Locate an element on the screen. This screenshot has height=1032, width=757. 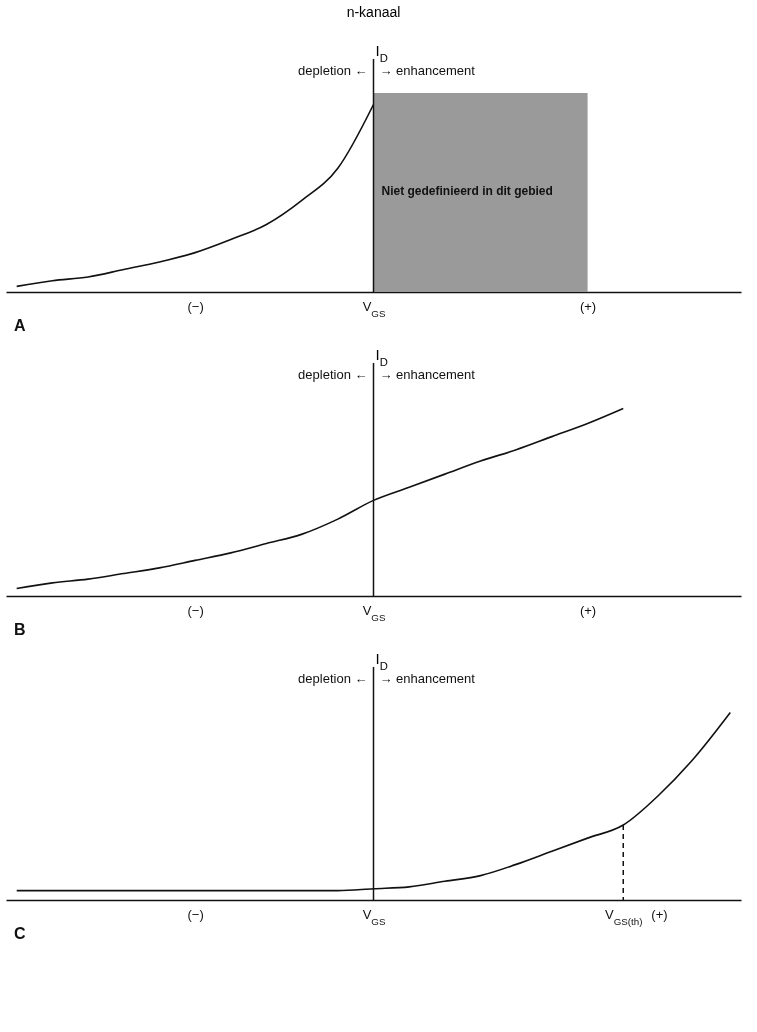
band-label: Niet gedefinieerd in dit gebied is located at coordinates (467, 190).